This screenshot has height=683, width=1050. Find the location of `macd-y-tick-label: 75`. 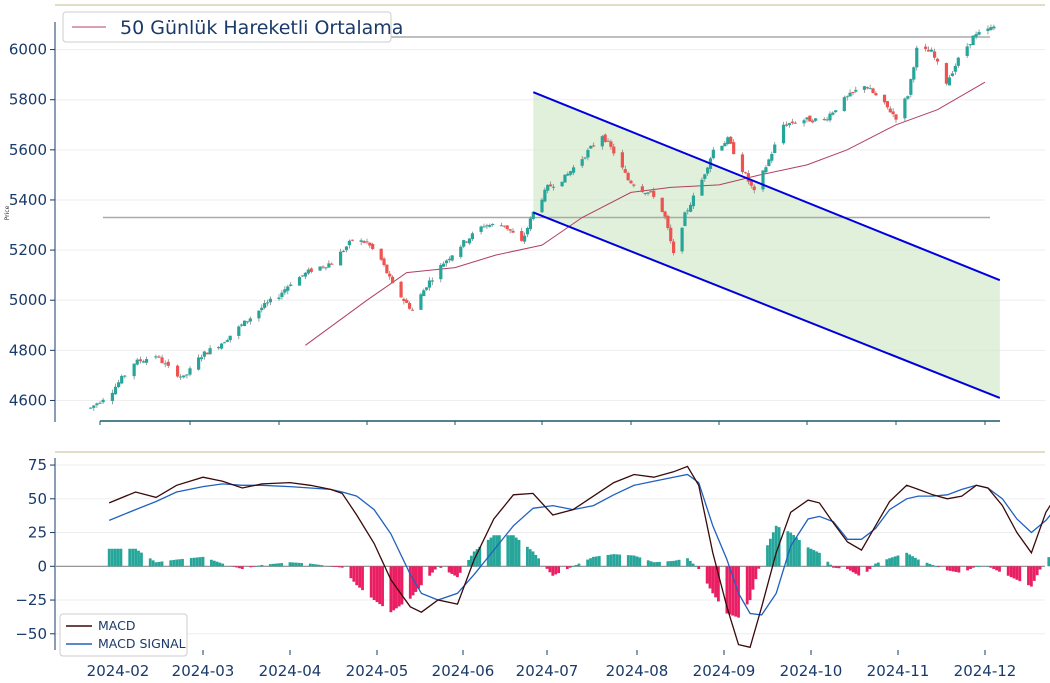

macd-y-tick-label: 75 is located at coordinates (37, 465).